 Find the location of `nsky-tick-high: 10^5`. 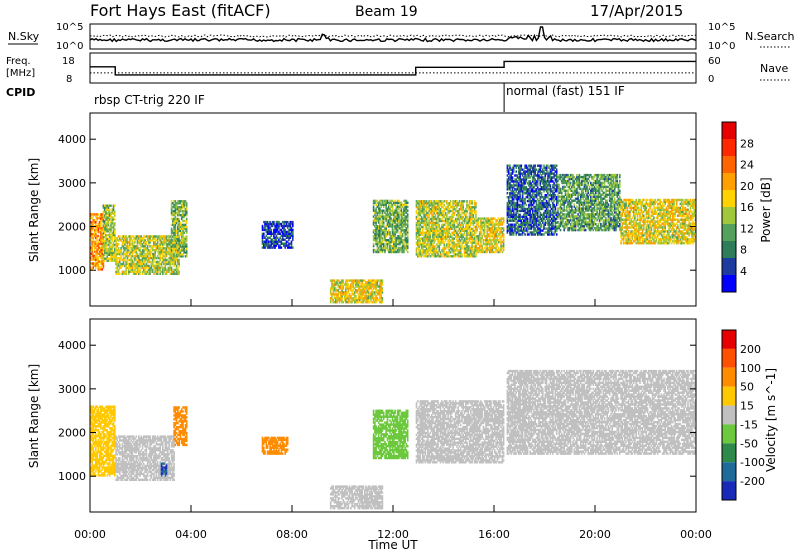

nsky-tick-high: 10^5 is located at coordinates (69, 27).